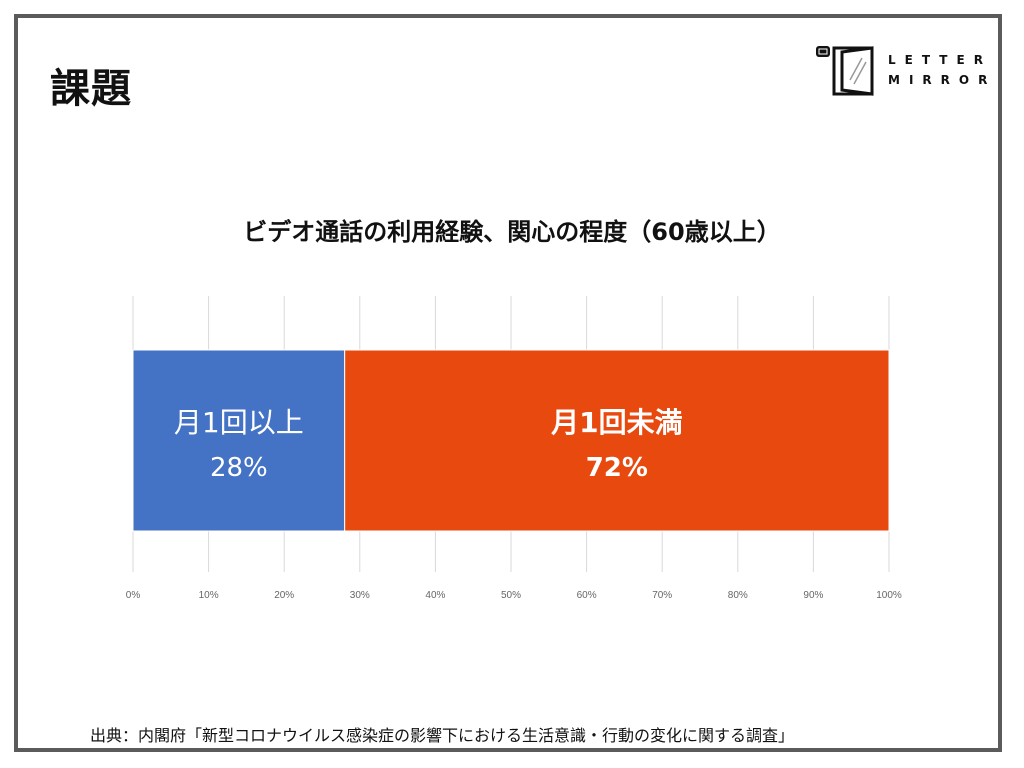  What do you see at coordinates (889, 595) in the screenshot?
I see `x-tick-label: 100%` at bounding box center [889, 595].